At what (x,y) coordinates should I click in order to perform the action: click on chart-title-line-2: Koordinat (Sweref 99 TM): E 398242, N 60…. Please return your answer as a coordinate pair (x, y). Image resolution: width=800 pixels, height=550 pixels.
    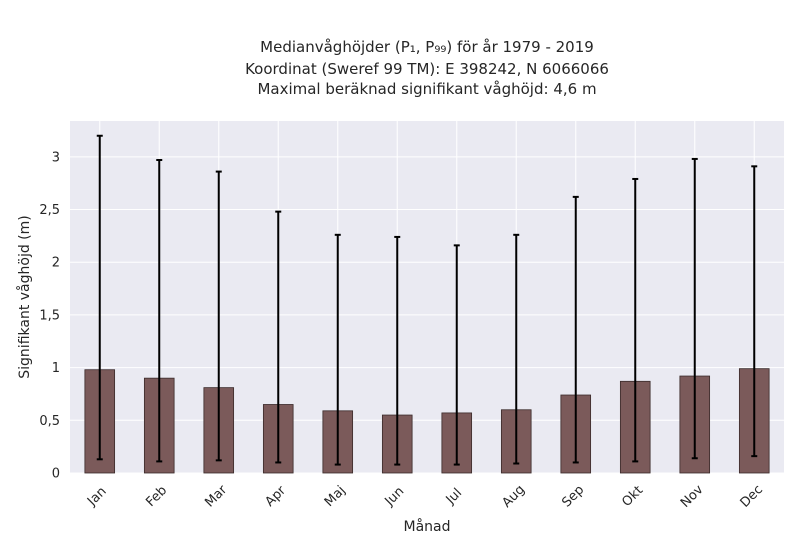
    Looking at the image, I should click on (427, 69).